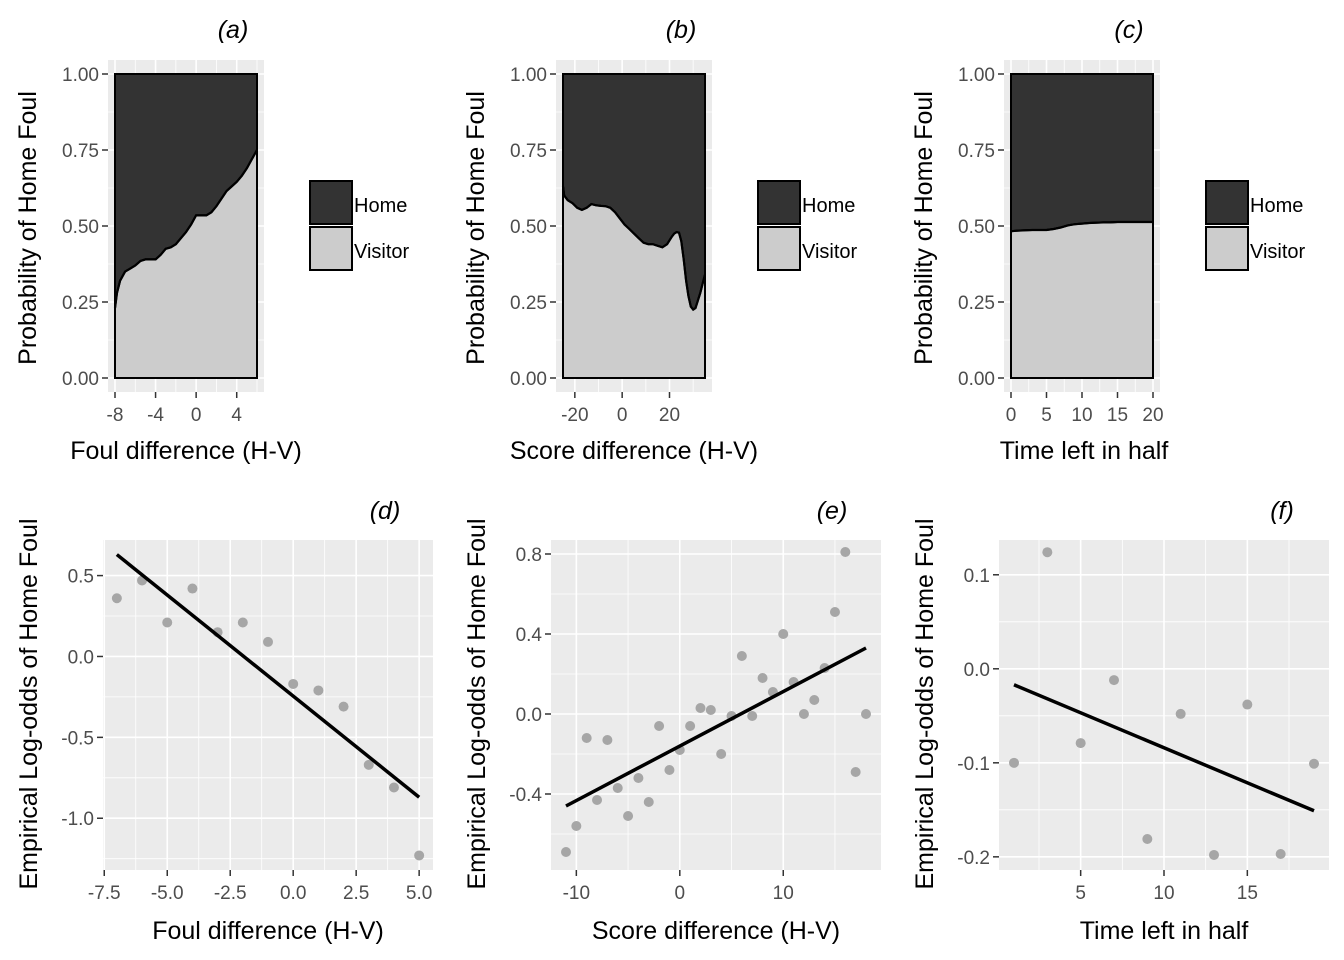  Describe the element at coordinates (115, 415) in the screenshot. I see `x-tick-label: -8` at that location.